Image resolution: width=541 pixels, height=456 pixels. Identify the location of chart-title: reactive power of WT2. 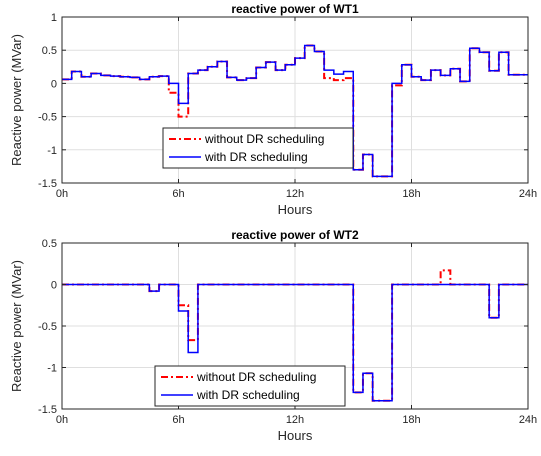
(295, 235).